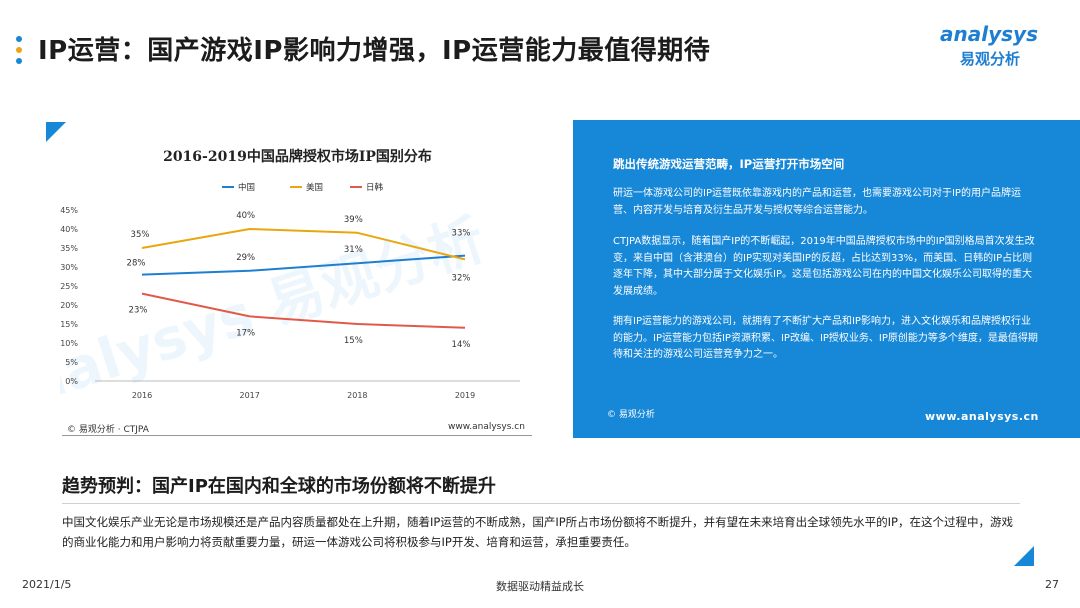 Image resolution: width=1080 pixels, height=608 pixels. I want to click on legend-label-2: 日韩, so click(375, 187).